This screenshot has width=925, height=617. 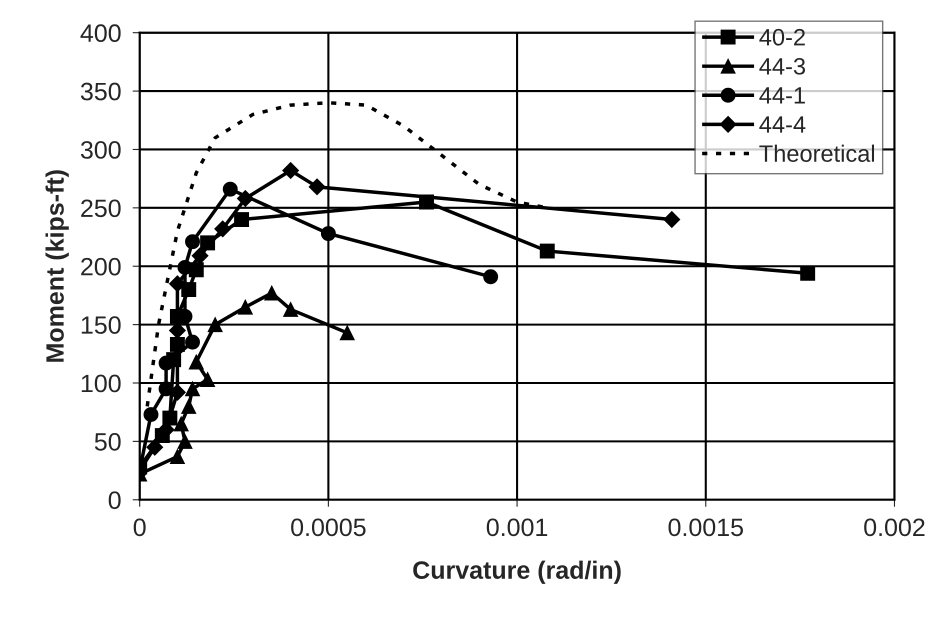 I want to click on legend-label: 44-3, so click(x=782, y=66).